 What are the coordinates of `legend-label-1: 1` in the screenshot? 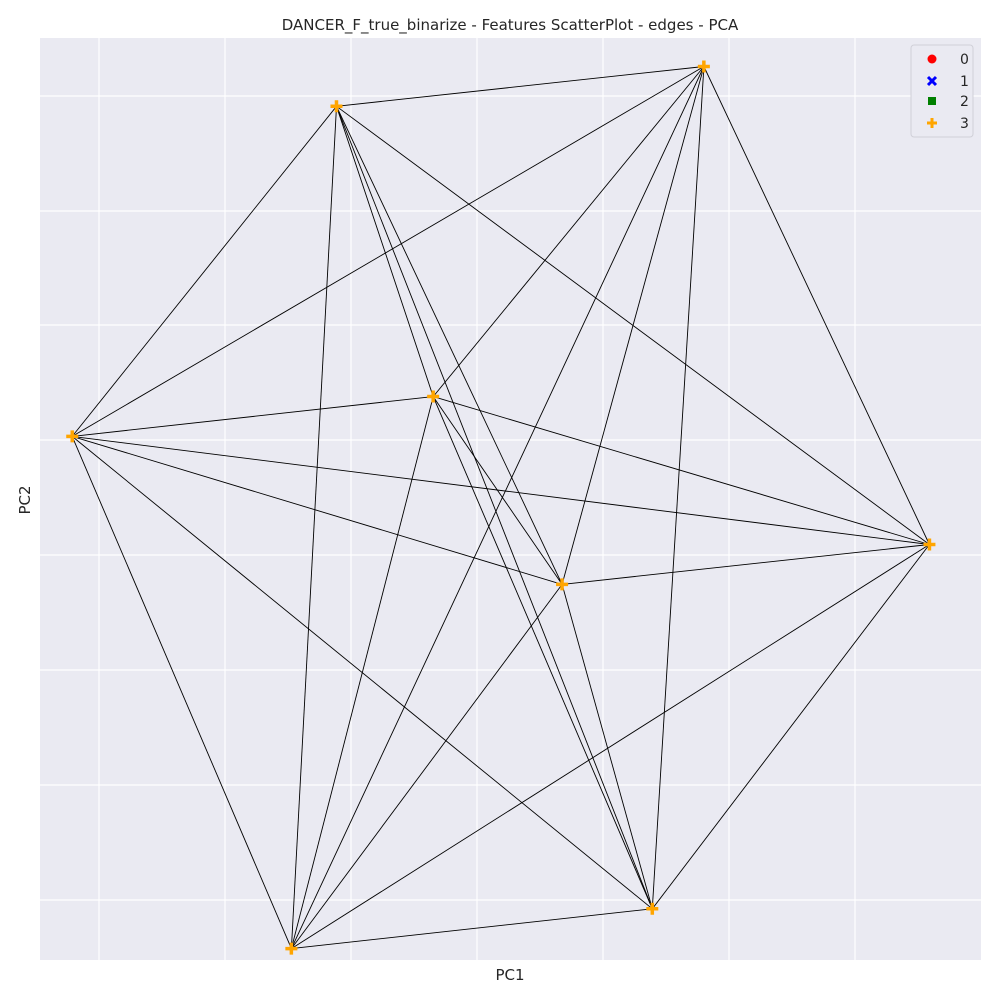 It's located at (964, 82).